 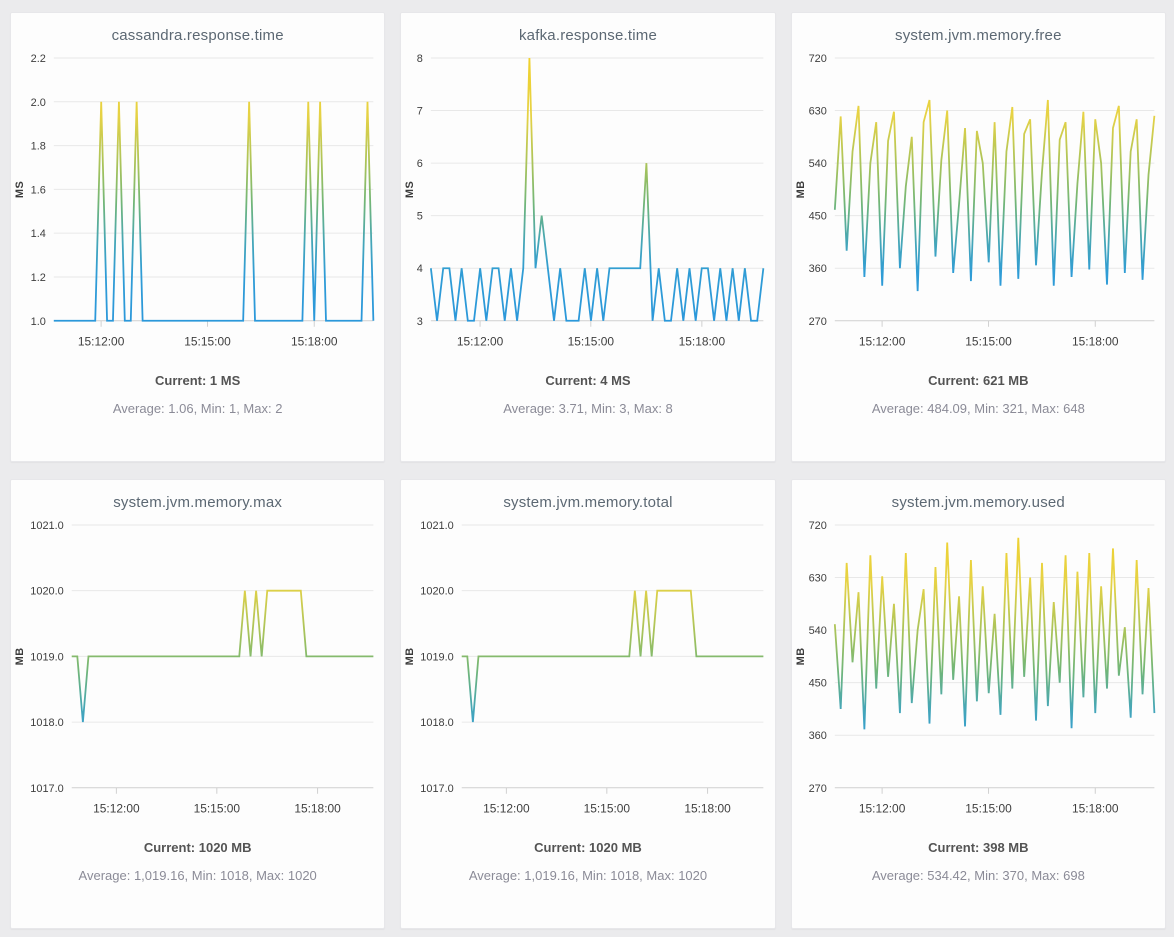 What do you see at coordinates (420, 269) in the screenshot?
I see `y-tick-label: 4` at bounding box center [420, 269].